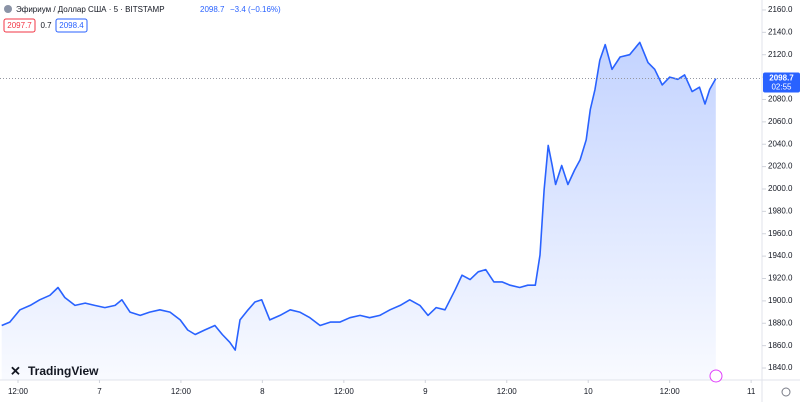 This screenshot has width=800, height=402. Describe the element at coordinates (780, 31) in the screenshot. I see `y-tick-label: 2140.0` at that location.